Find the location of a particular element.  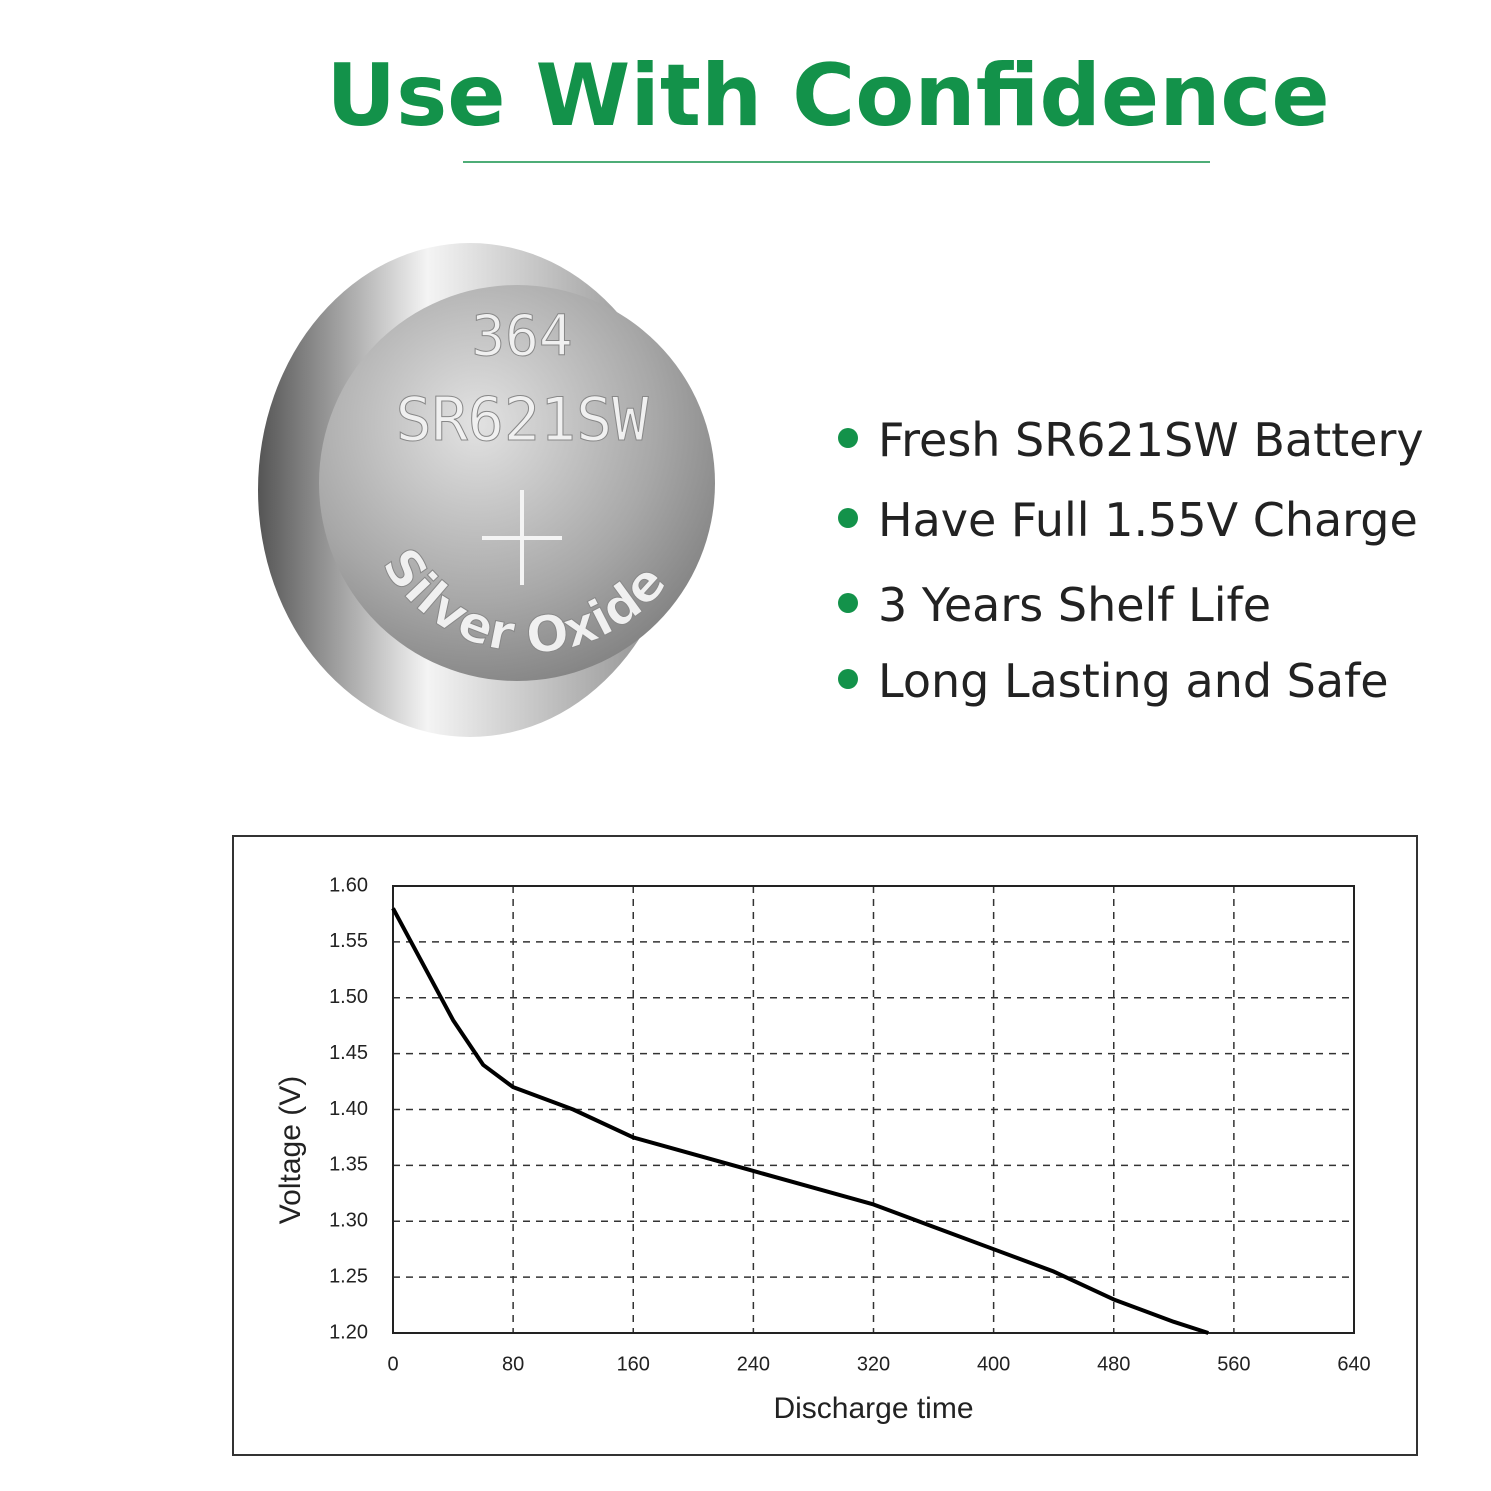

battery-face is located at coordinates (517, 483).